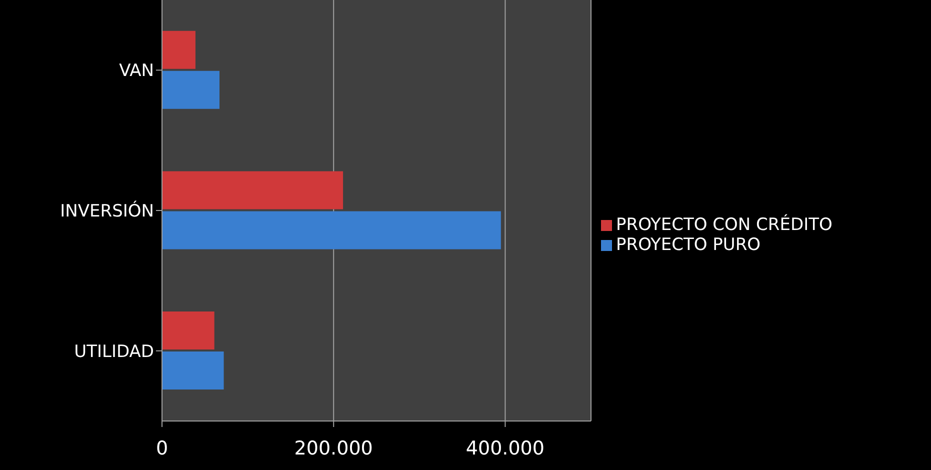 The image size is (931, 470). I want to click on legend-label: PROYECTO PURO, so click(688, 245).